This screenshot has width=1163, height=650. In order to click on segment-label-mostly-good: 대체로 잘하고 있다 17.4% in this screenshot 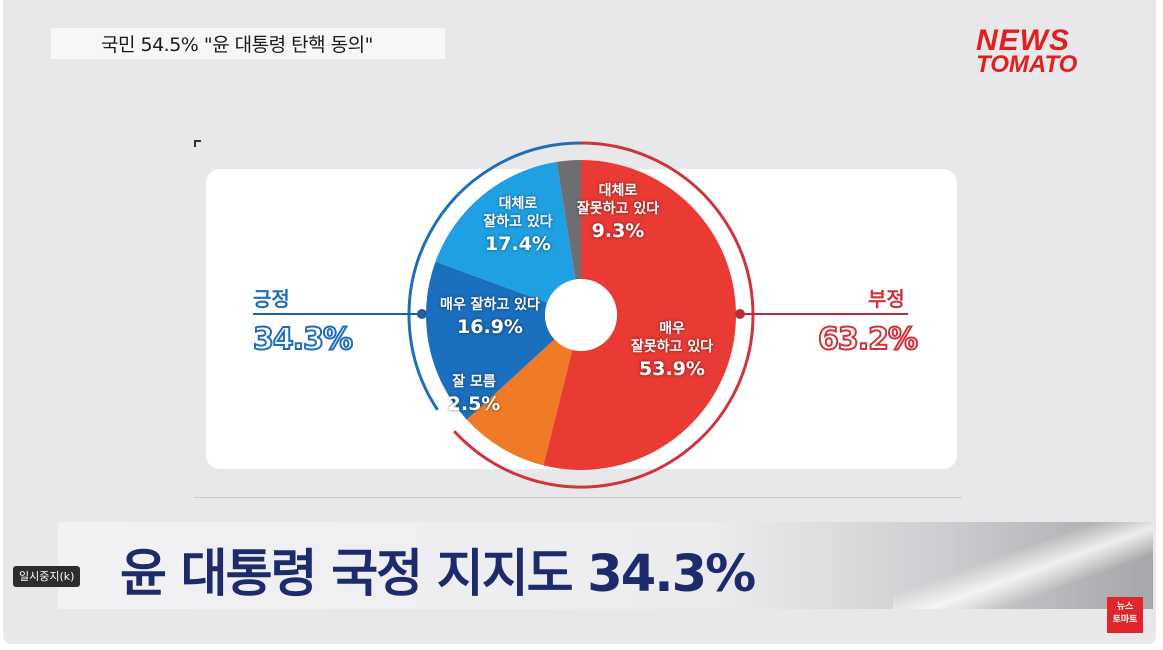, I will do `click(518, 226)`.